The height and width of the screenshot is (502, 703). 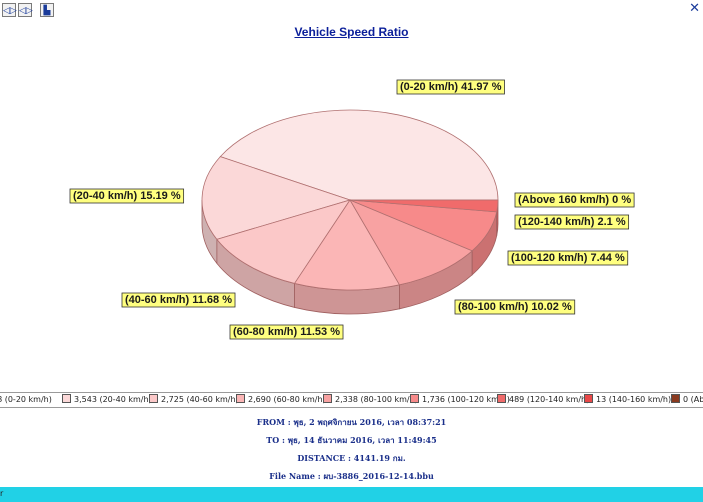 I want to click on status-strip, so click(x=351, y=494).